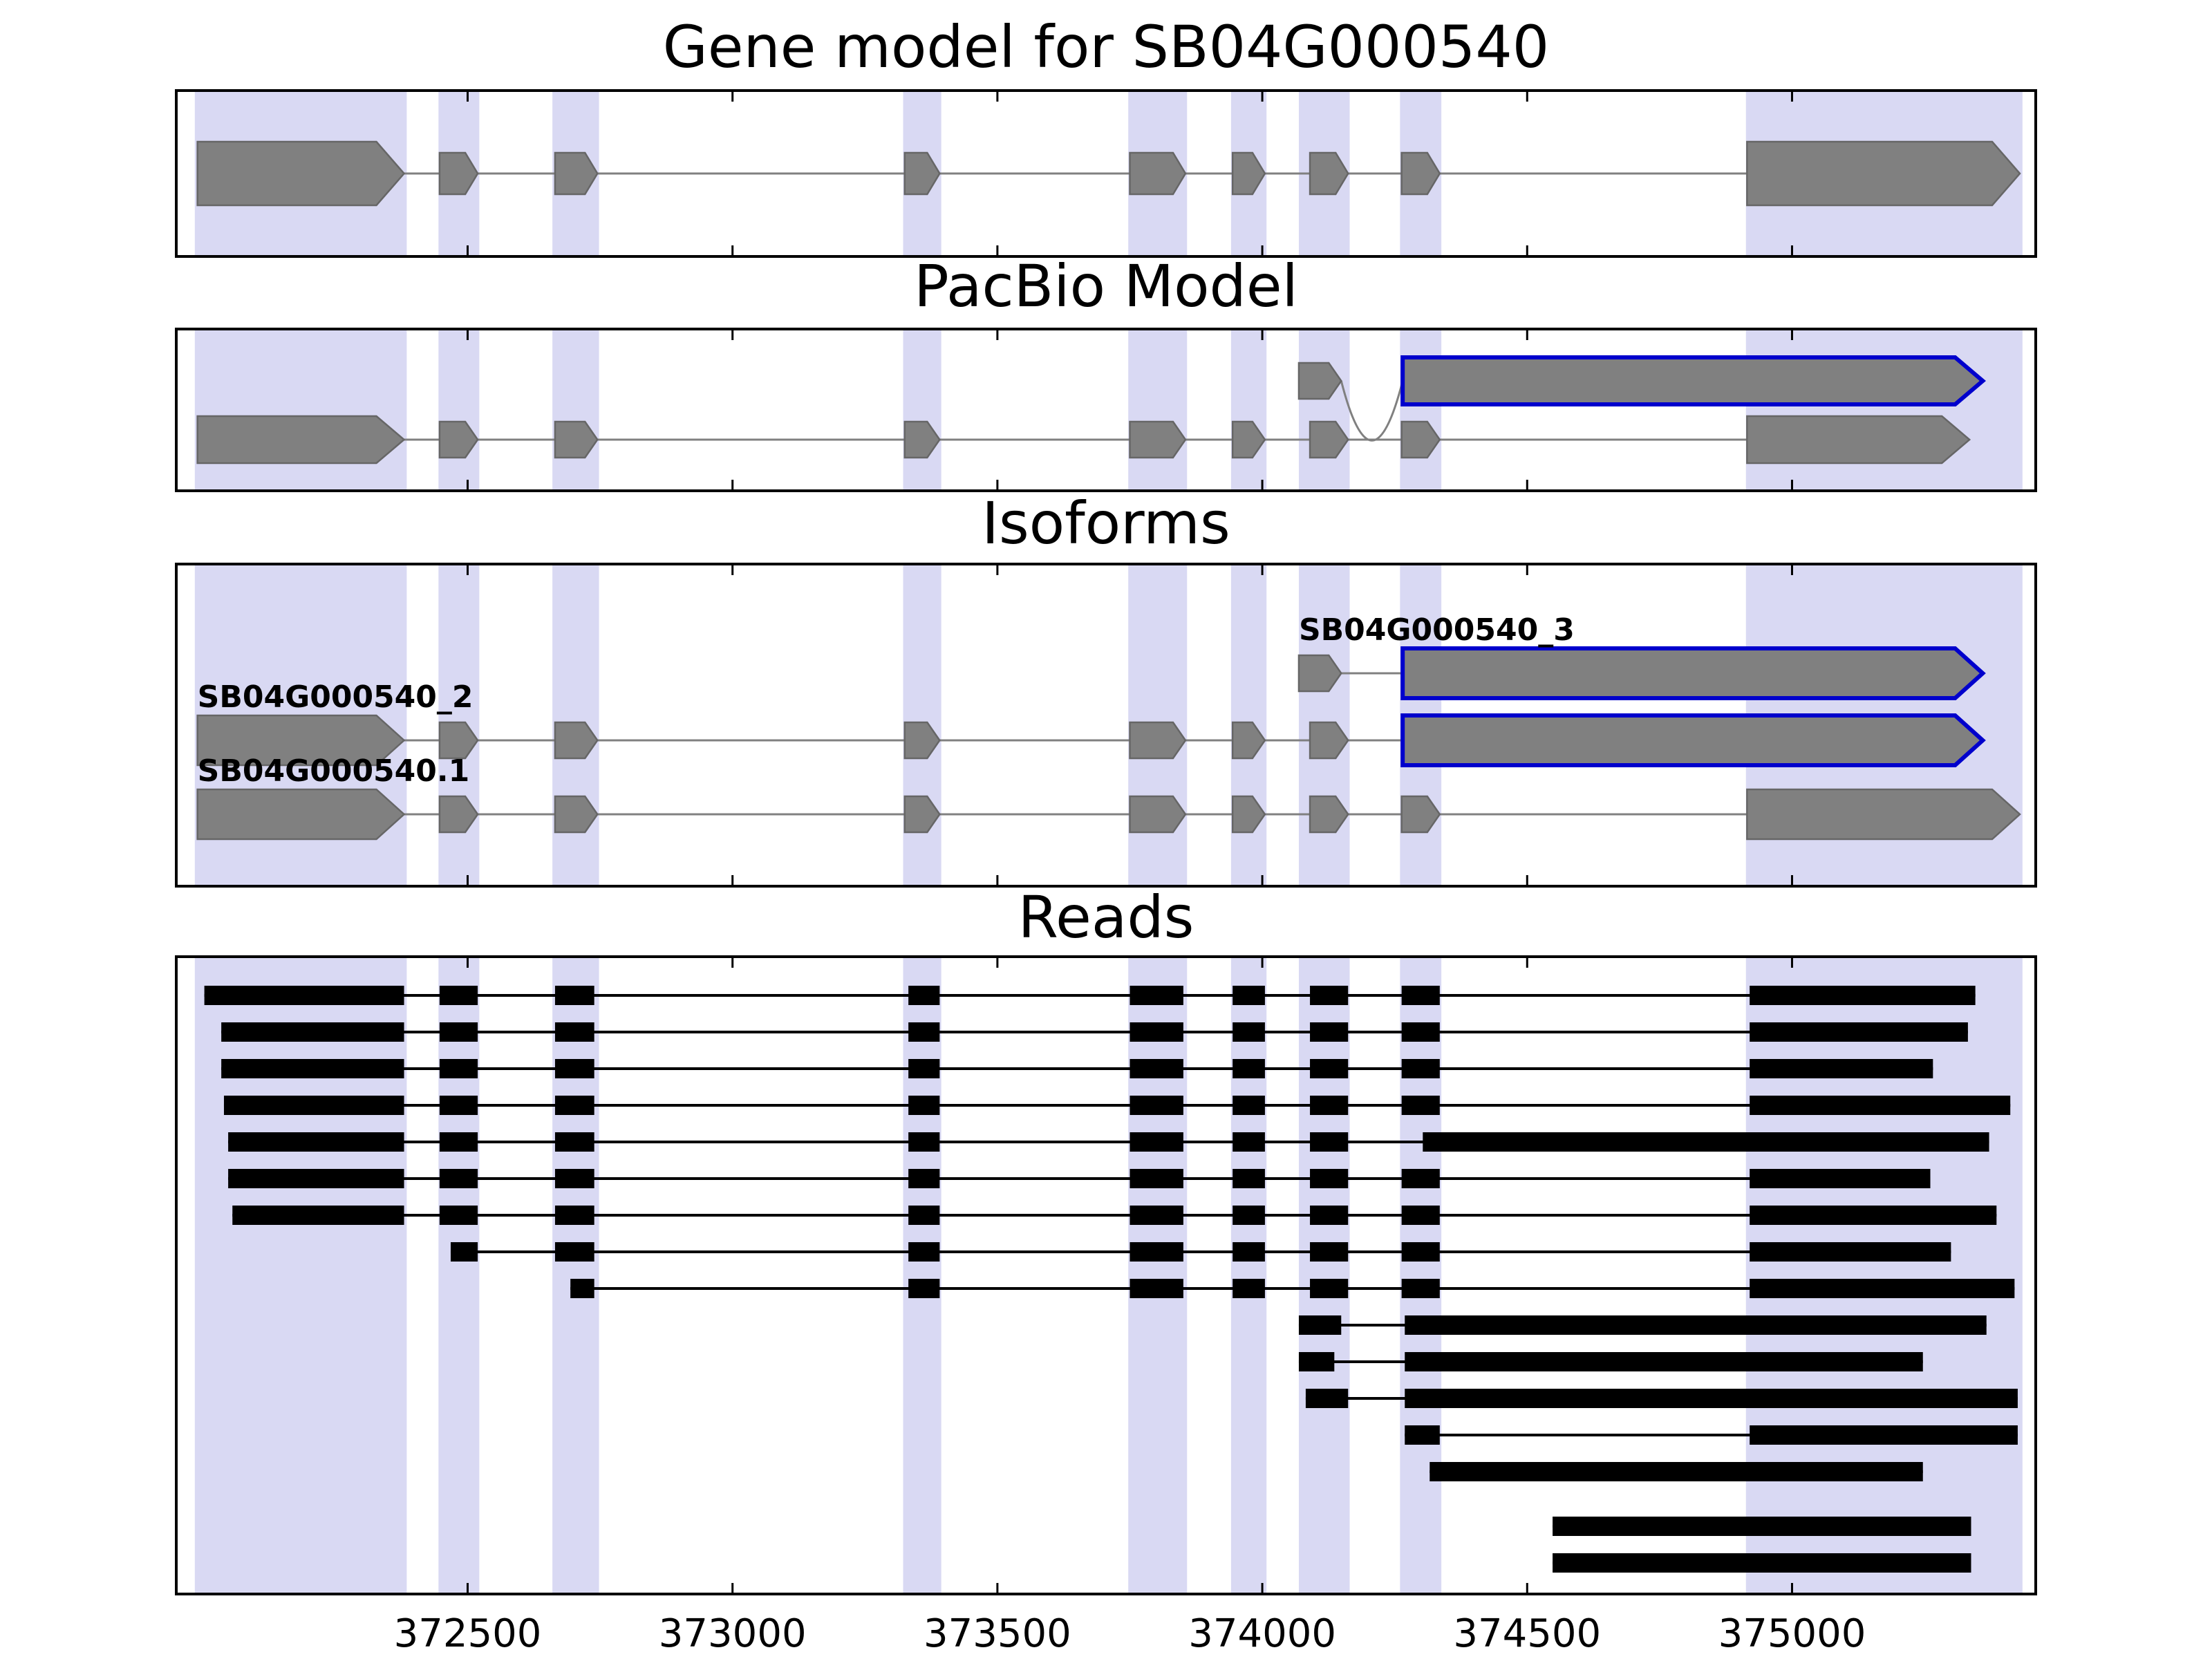  What do you see at coordinates (1262, 1633) in the screenshot?
I see `x-tick-label: 374000` at bounding box center [1262, 1633].